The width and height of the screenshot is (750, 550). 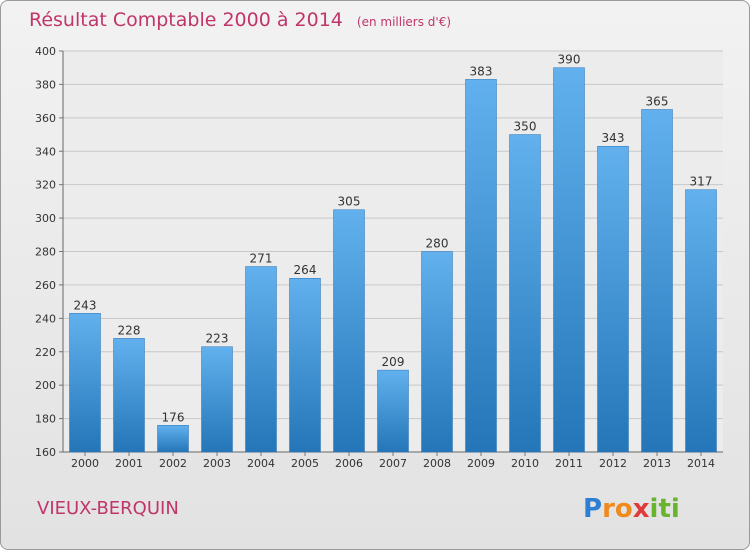 I want to click on bar-2009, so click(x=481, y=266).